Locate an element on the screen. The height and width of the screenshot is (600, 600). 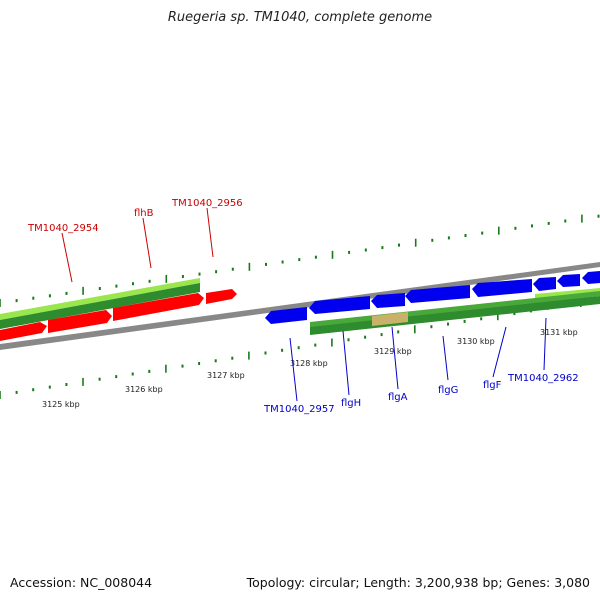
gene-label-tm1040-2956: TM1040_2956 is located at coordinates (207, 203).